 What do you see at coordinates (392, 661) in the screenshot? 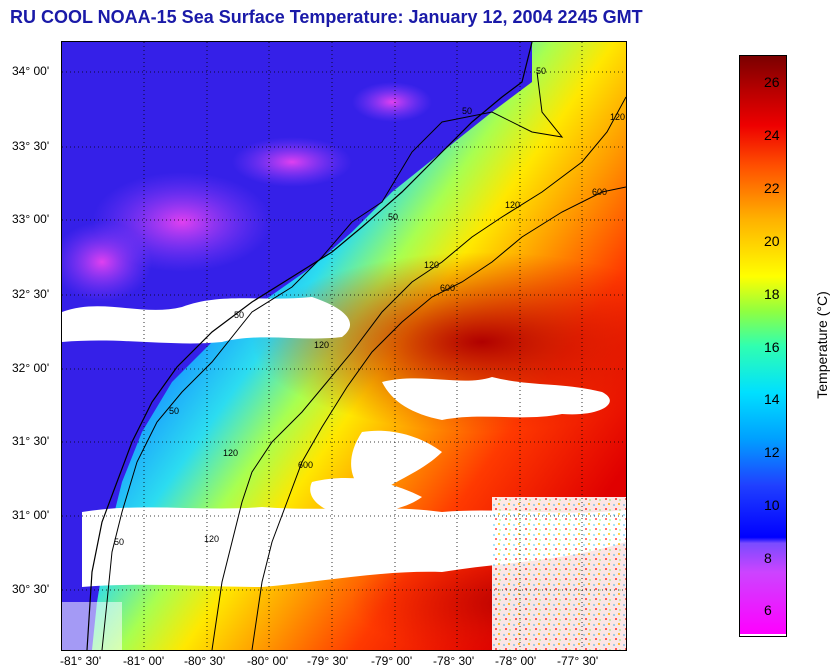
I see `lon-label: -79° 00'` at bounding box center [392, 661].